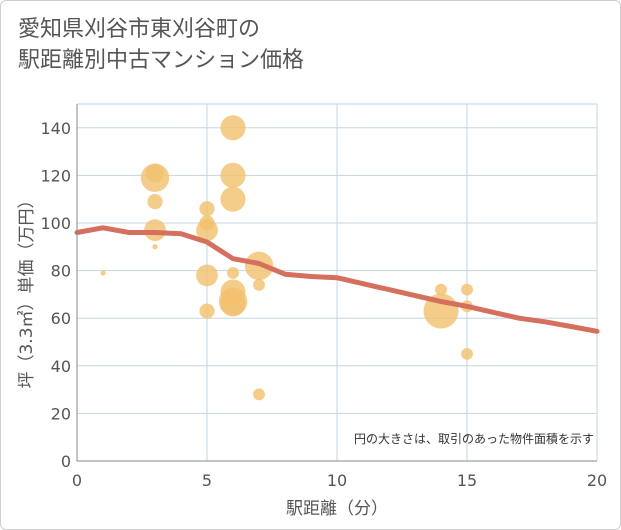 This screenshot has width=621, height=530. I want to click on y-tick-label: 140, so click(55, 128).